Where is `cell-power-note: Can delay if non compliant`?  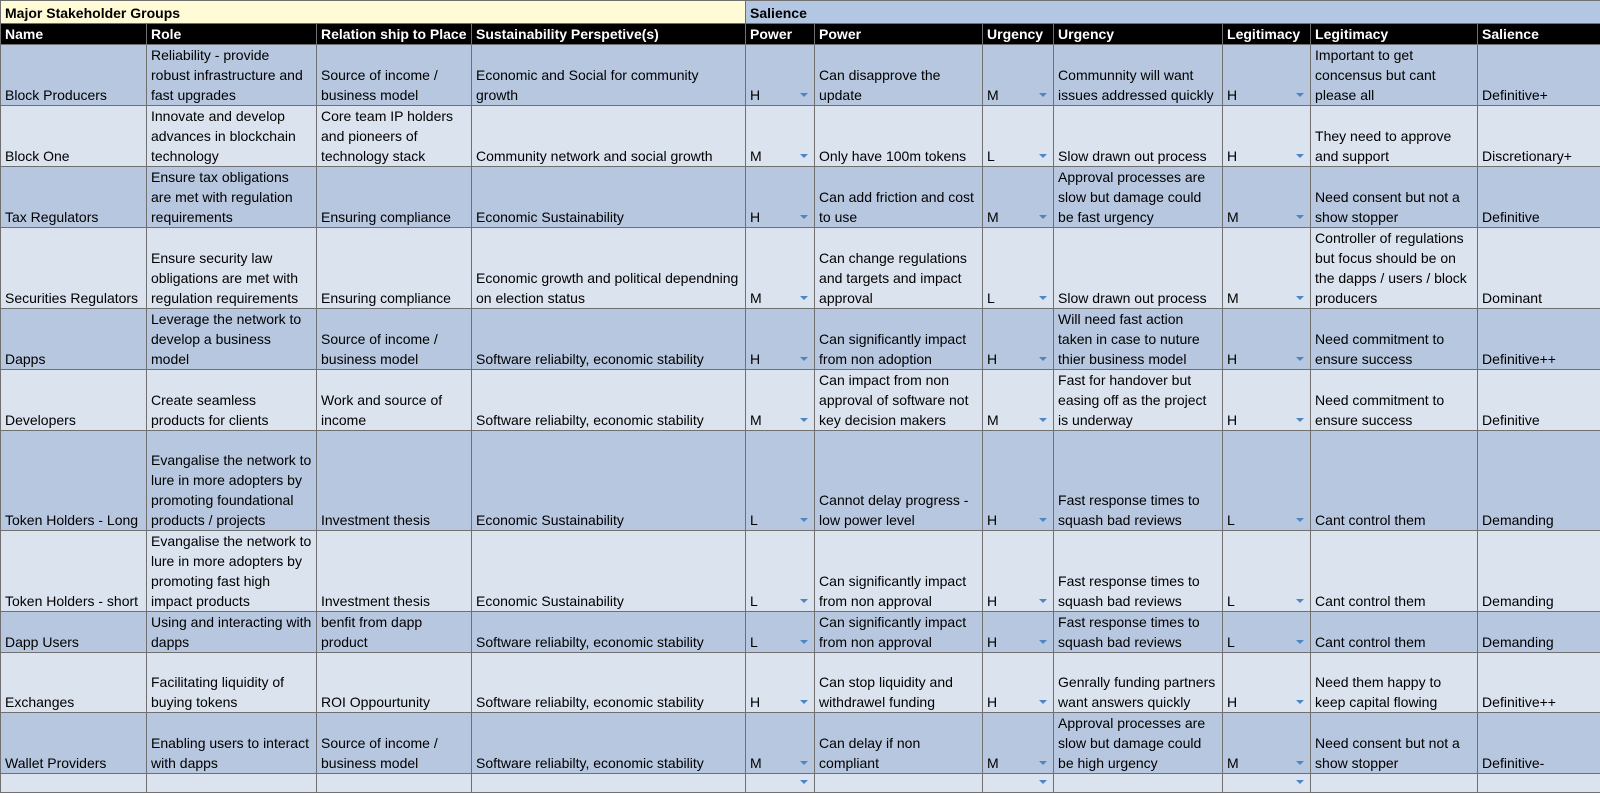 cell-power-note: Can delay if non compliant is located at coordinates (899, 743).